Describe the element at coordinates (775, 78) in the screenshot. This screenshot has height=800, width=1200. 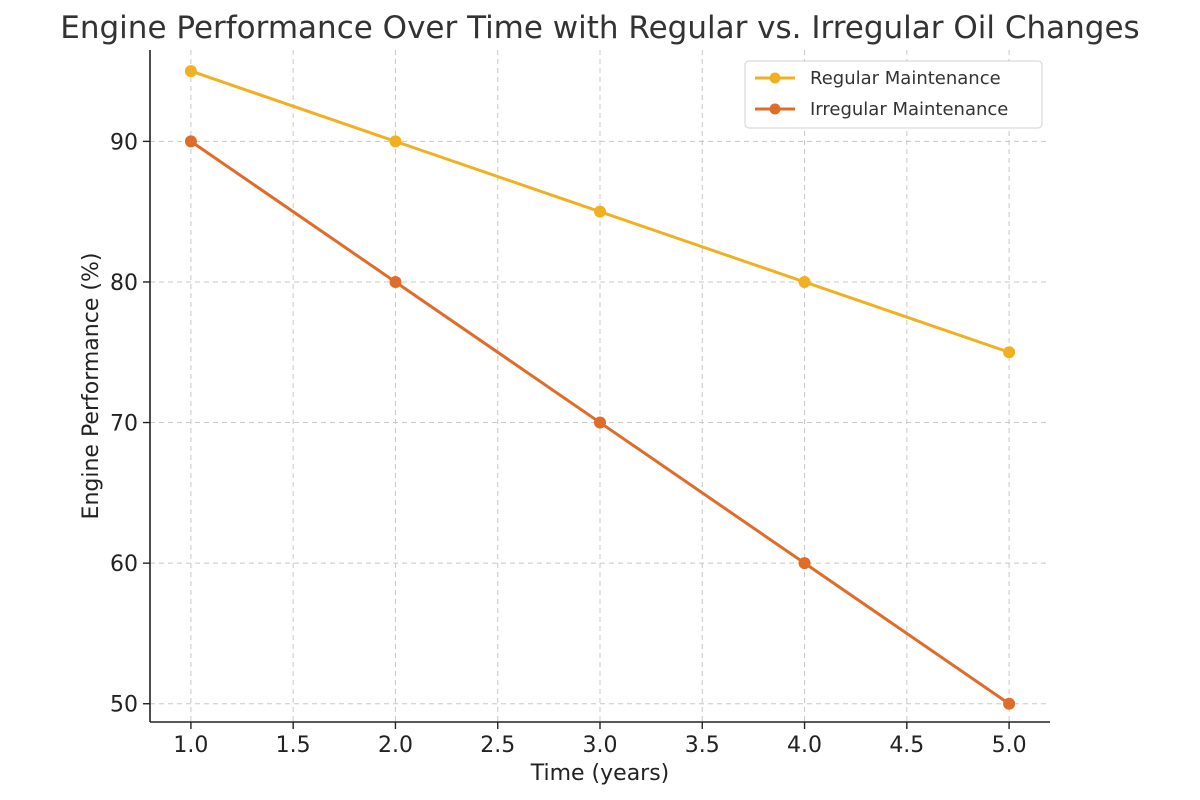
I see `legend-marker-regular` at that location.